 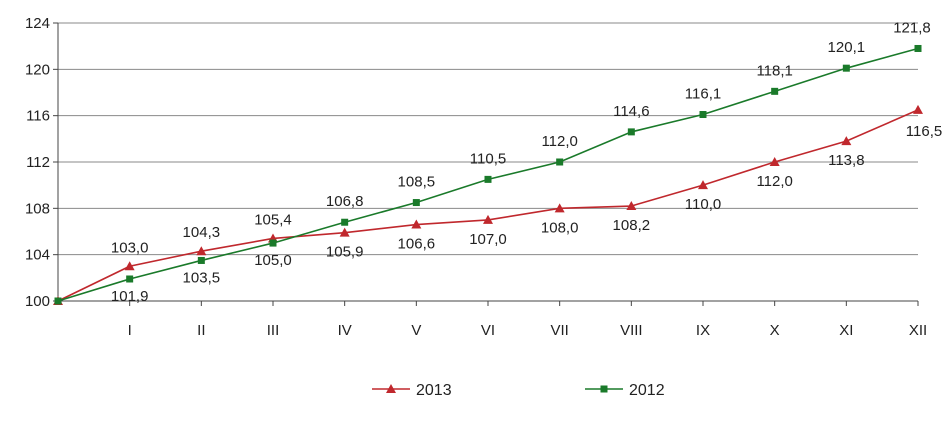 What do you see at coordinates (924, 131) in the screenshot?
I see `data-label: 116,5` at bounding box center [924, 131].